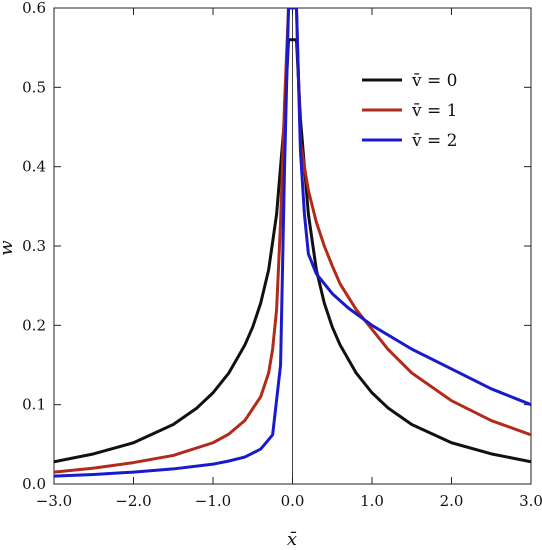 This screenshot has width=542, height=550. What do you see at coordinates (8, 248) in the screenshot?
I see `y-axis-label: w̄` at bounding box center [8, 248].